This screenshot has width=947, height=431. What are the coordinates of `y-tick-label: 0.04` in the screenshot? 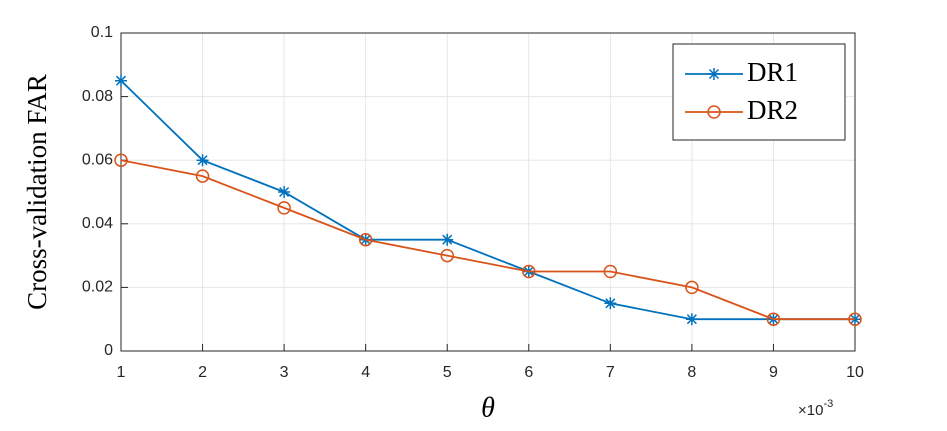 It's located at (97, 223).